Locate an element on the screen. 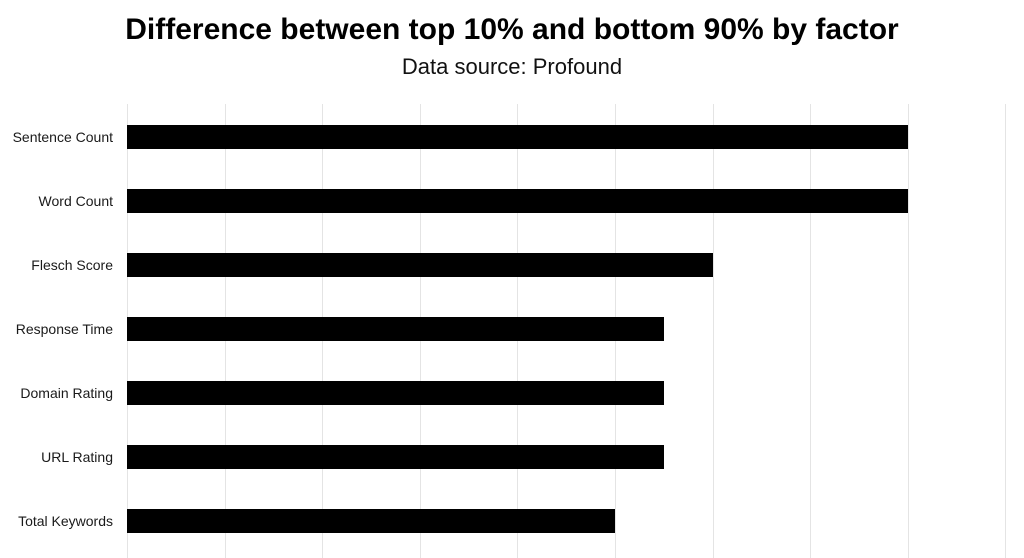 This screenshot has width=1024, height=558. bar-response-time is located at coordinates (395, 329).